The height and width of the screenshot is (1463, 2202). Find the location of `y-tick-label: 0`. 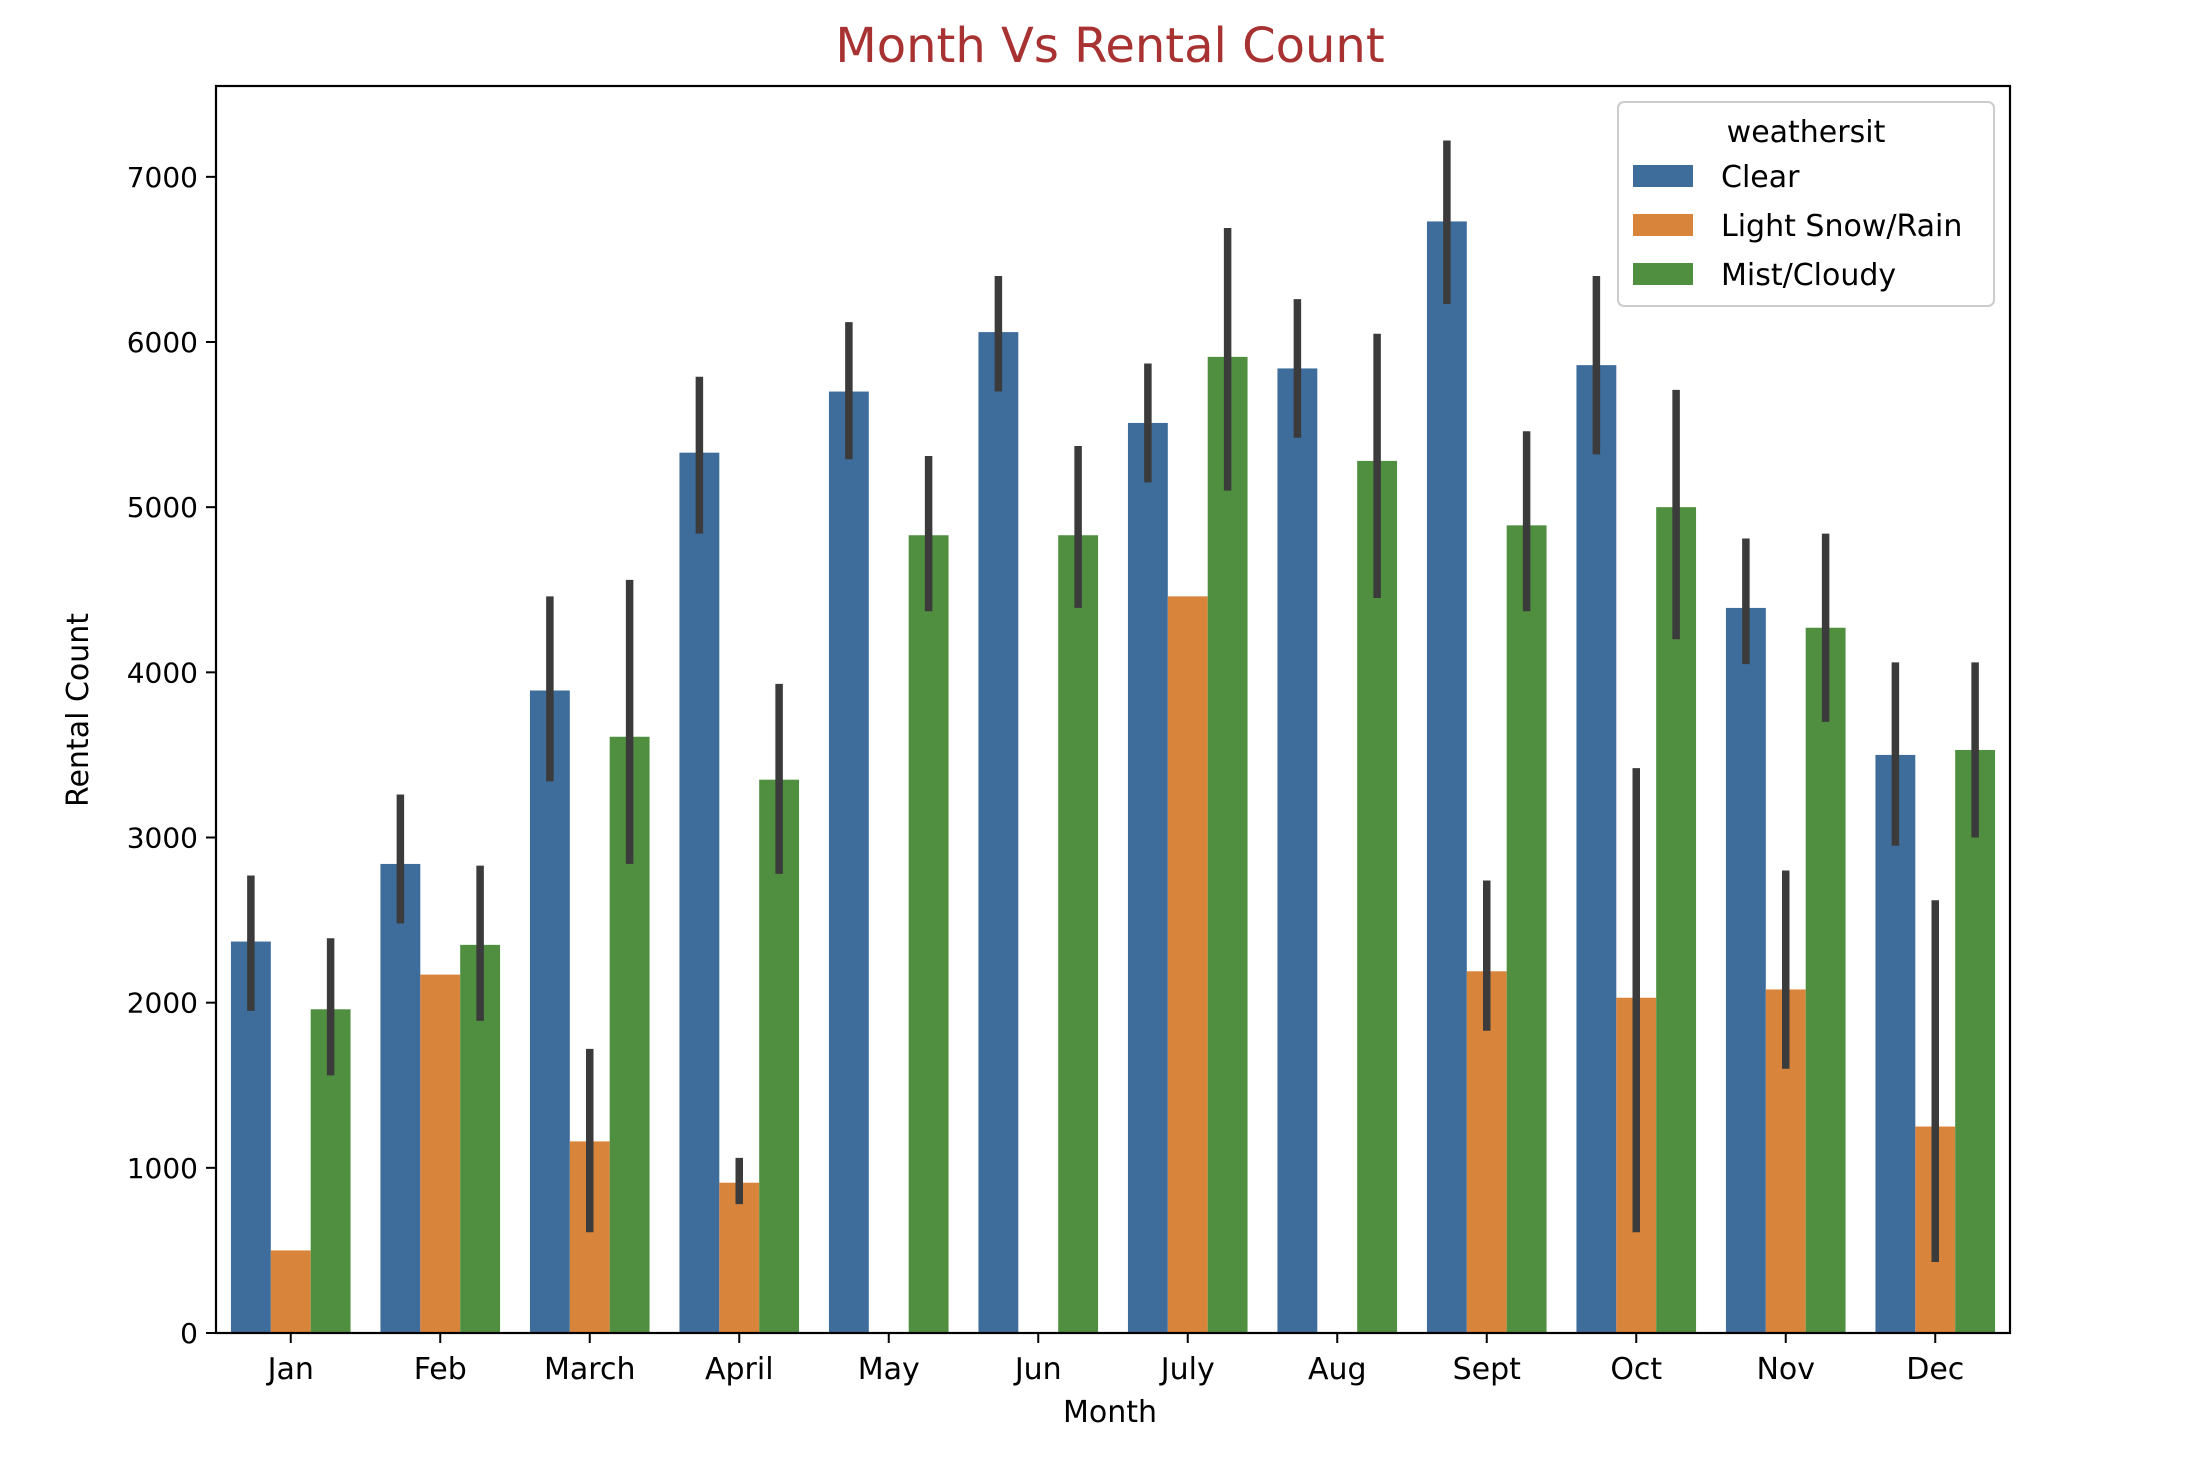

y-tick-label: 0 is located at coordinates (189, 1333).